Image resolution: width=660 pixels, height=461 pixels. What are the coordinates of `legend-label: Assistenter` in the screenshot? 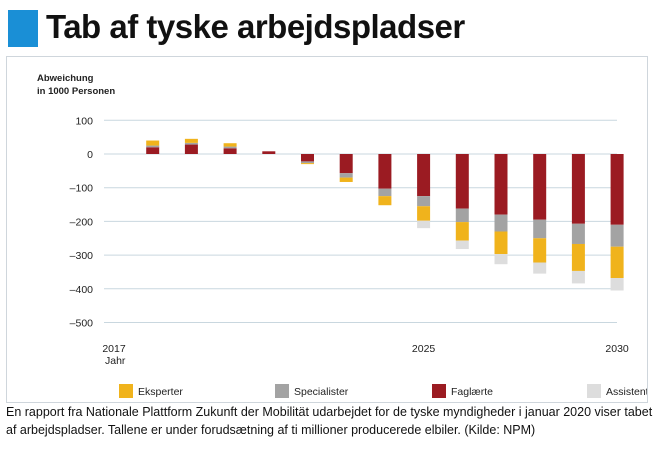 It's located at (626, 392).